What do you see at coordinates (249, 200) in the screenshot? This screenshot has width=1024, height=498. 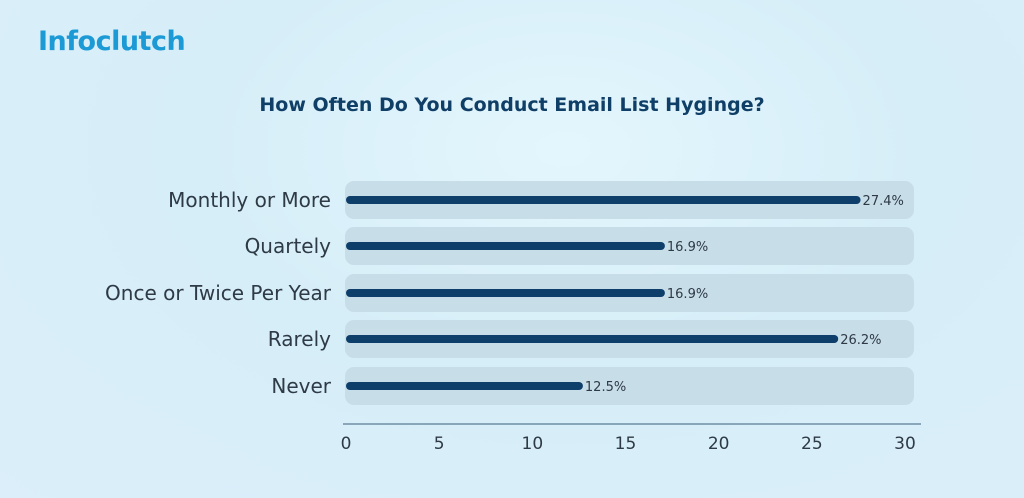 I see `category-label: Monthly or More` at bounding box center [249, 200].